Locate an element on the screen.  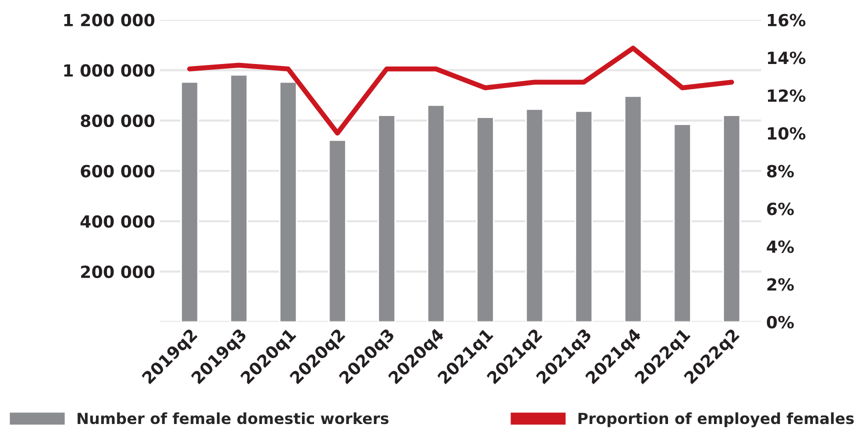
y2-tick-label: 8% is located at coordinates (780, 171).